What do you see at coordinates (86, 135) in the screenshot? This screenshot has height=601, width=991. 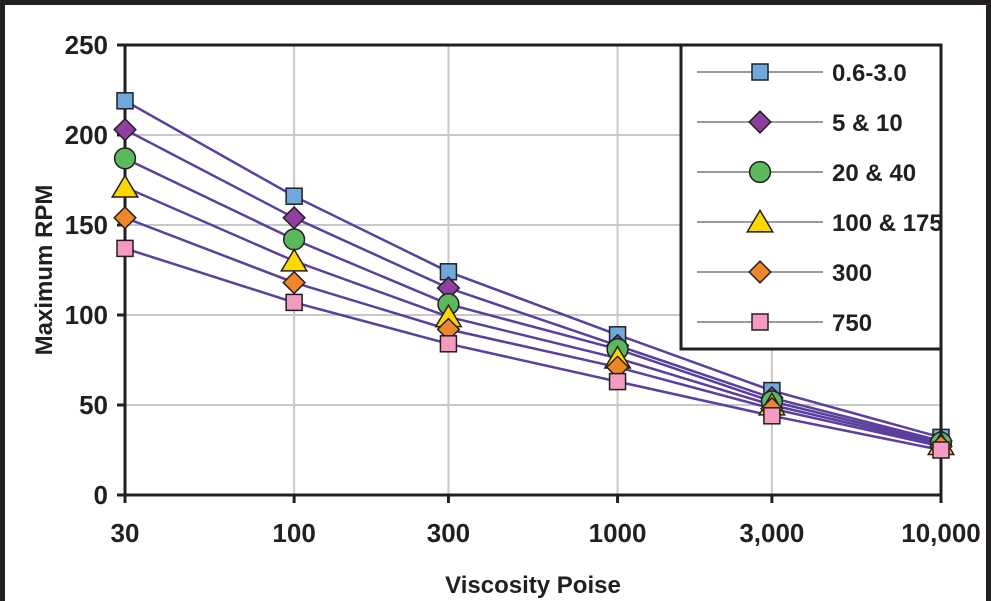 I see `y-tick-label: 200` at bounding box center [86, 135].